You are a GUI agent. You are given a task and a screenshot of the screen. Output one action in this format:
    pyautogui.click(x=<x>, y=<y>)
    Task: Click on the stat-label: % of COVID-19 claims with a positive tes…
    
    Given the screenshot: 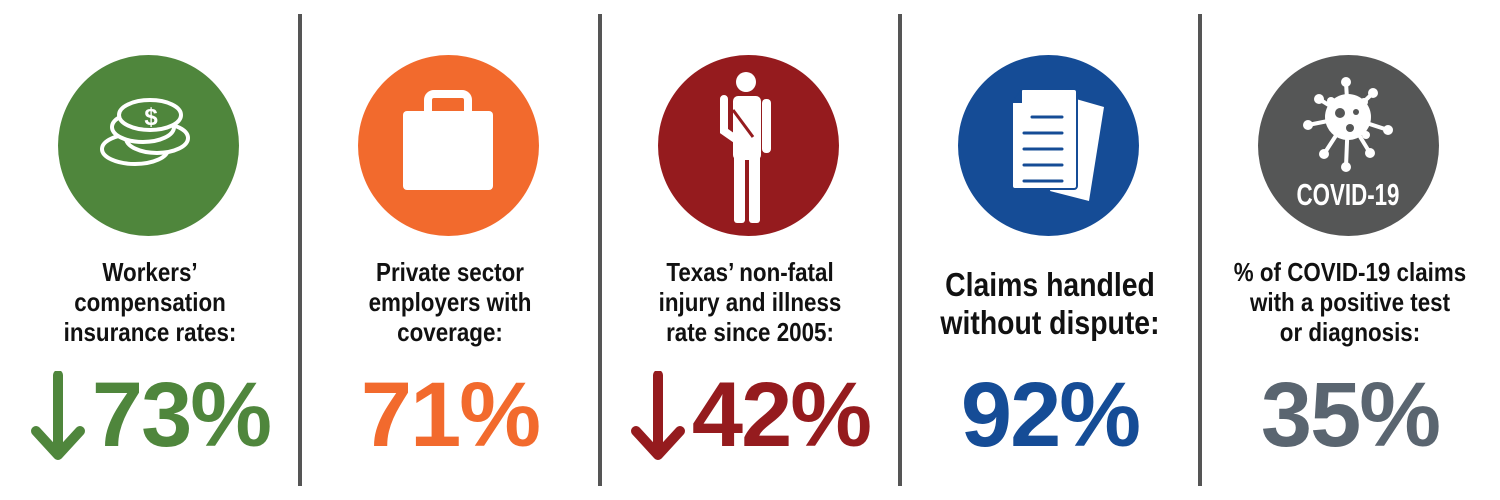 What is the action you would take?
    pyautogui.click(x=1350, y=302)
    